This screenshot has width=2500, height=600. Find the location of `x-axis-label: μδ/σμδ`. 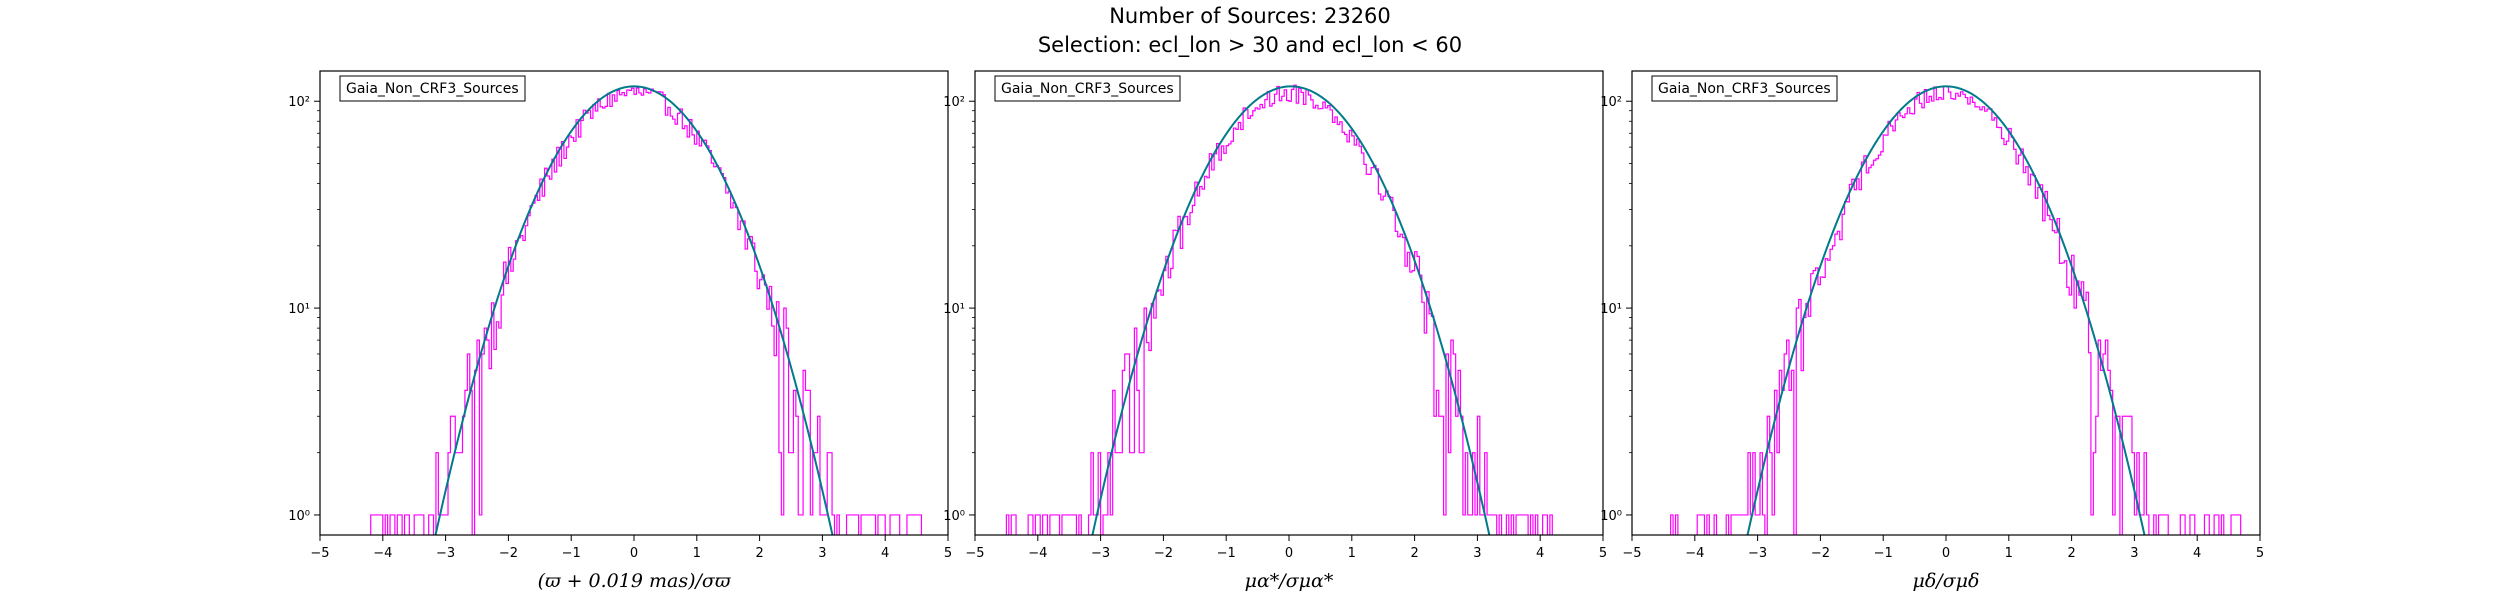

x-axis-label: μδ/σμδ is located at coordinates (1946, 581).